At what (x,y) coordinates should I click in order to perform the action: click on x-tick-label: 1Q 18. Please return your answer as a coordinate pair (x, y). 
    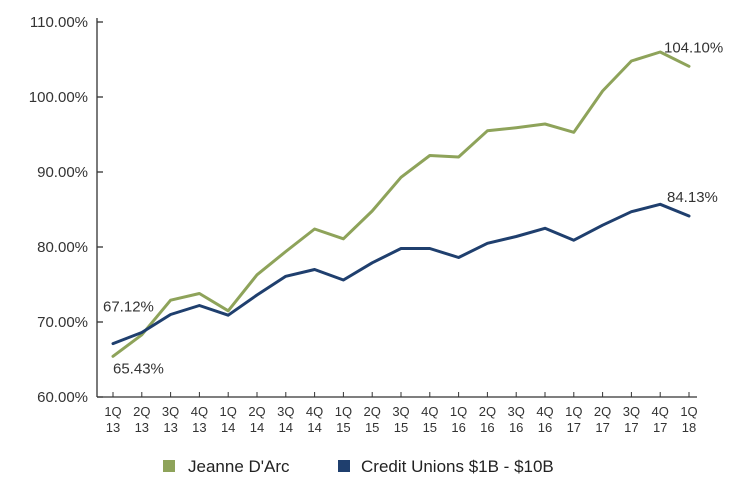
    Looking at the image, I should click on (688, 419).